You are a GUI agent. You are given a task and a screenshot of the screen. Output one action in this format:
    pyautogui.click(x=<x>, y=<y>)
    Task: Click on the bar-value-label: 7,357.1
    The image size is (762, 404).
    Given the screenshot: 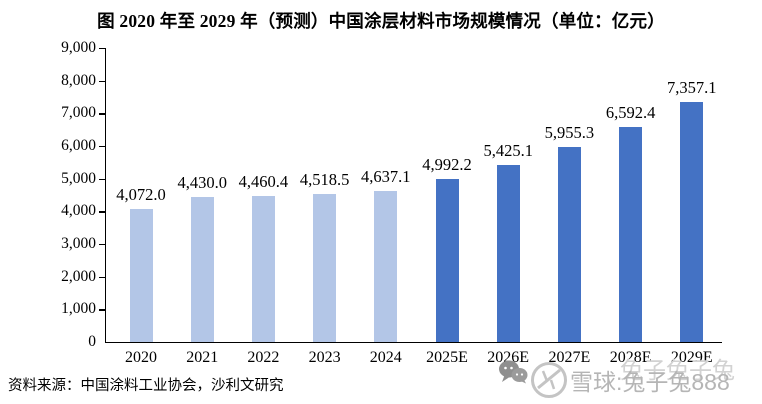 What is the action you would take?
    pyautogui.click(x=692, y=87)
    